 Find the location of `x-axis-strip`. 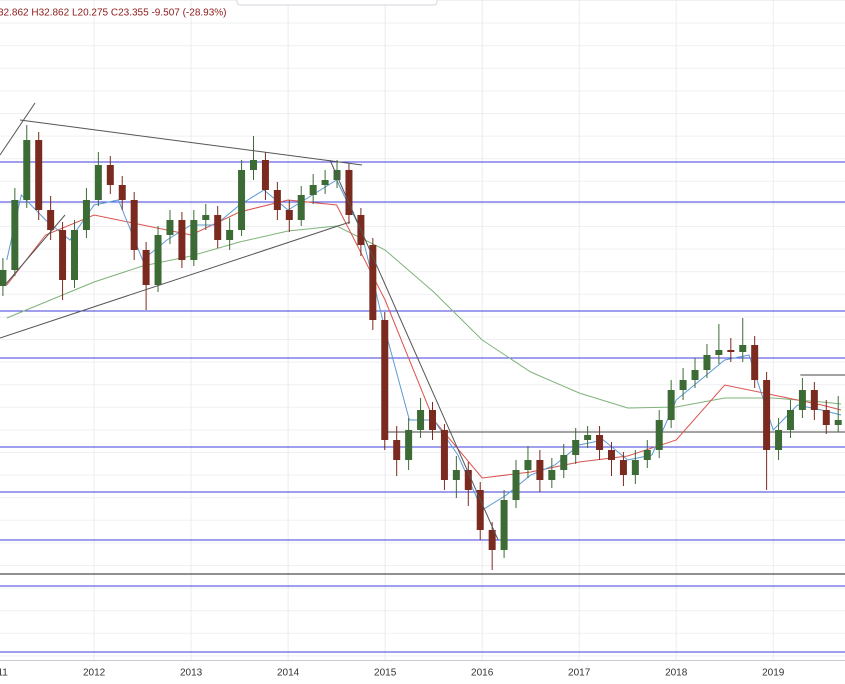

x-axis-strip is located at coordinates (422, 672).